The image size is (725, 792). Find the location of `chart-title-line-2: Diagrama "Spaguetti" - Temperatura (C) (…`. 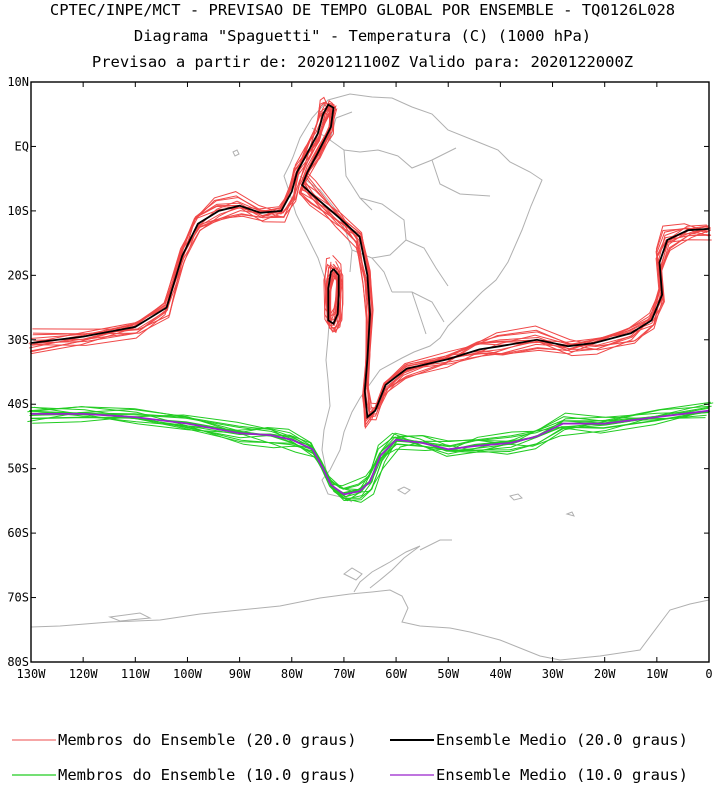

chart-title-line-2: Diagrama "Spaguetti" - Temperatura (C) (… is located at coordinates (362, 36).